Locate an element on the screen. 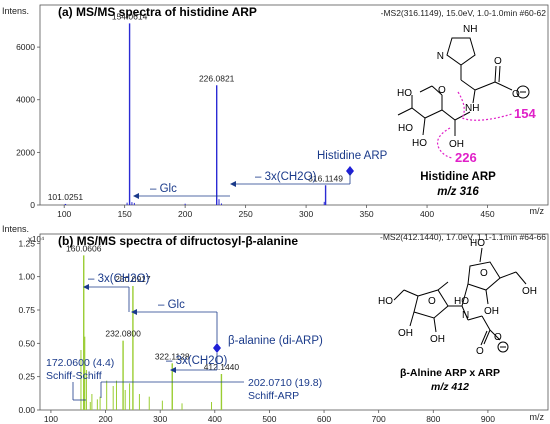 Image resolution: width=550 pixels, height=424 pixels. x-tick-label: 900 is located at coordinates (488, 419).